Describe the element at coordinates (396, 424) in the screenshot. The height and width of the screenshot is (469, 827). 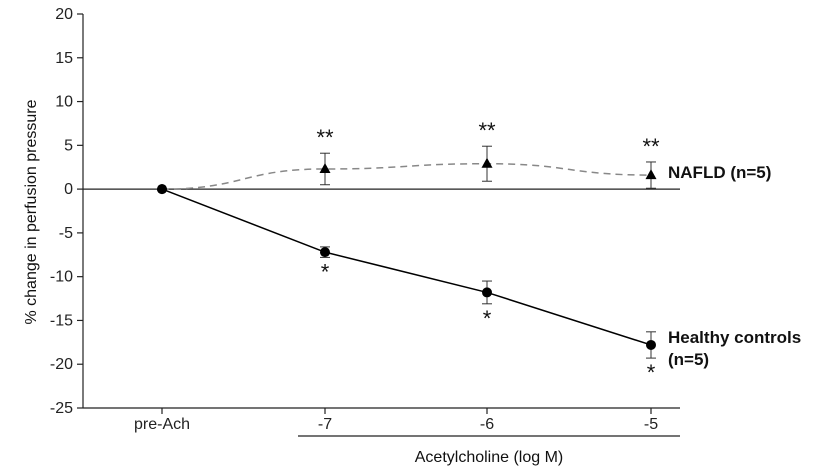
I see `x-tick-labels: pre-Ach -7 -6 -5` at that location.